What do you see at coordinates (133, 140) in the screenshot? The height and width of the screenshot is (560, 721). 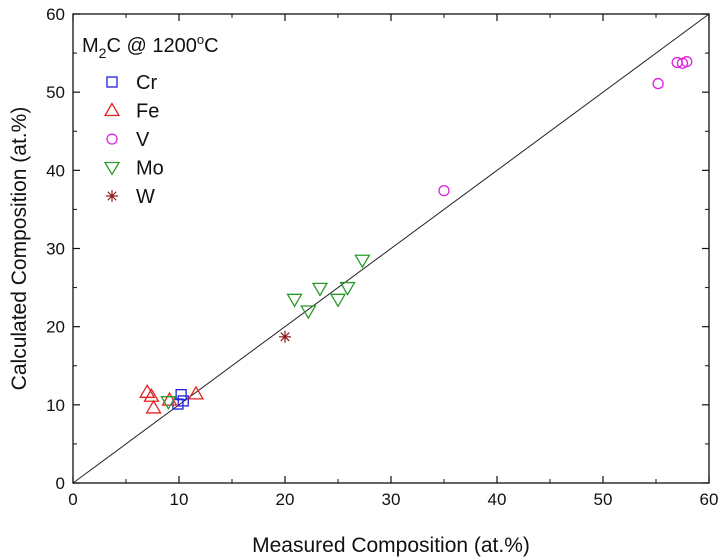 I see `legend-items: Cr Fe V Mo W` at bounding box center [133, 140].